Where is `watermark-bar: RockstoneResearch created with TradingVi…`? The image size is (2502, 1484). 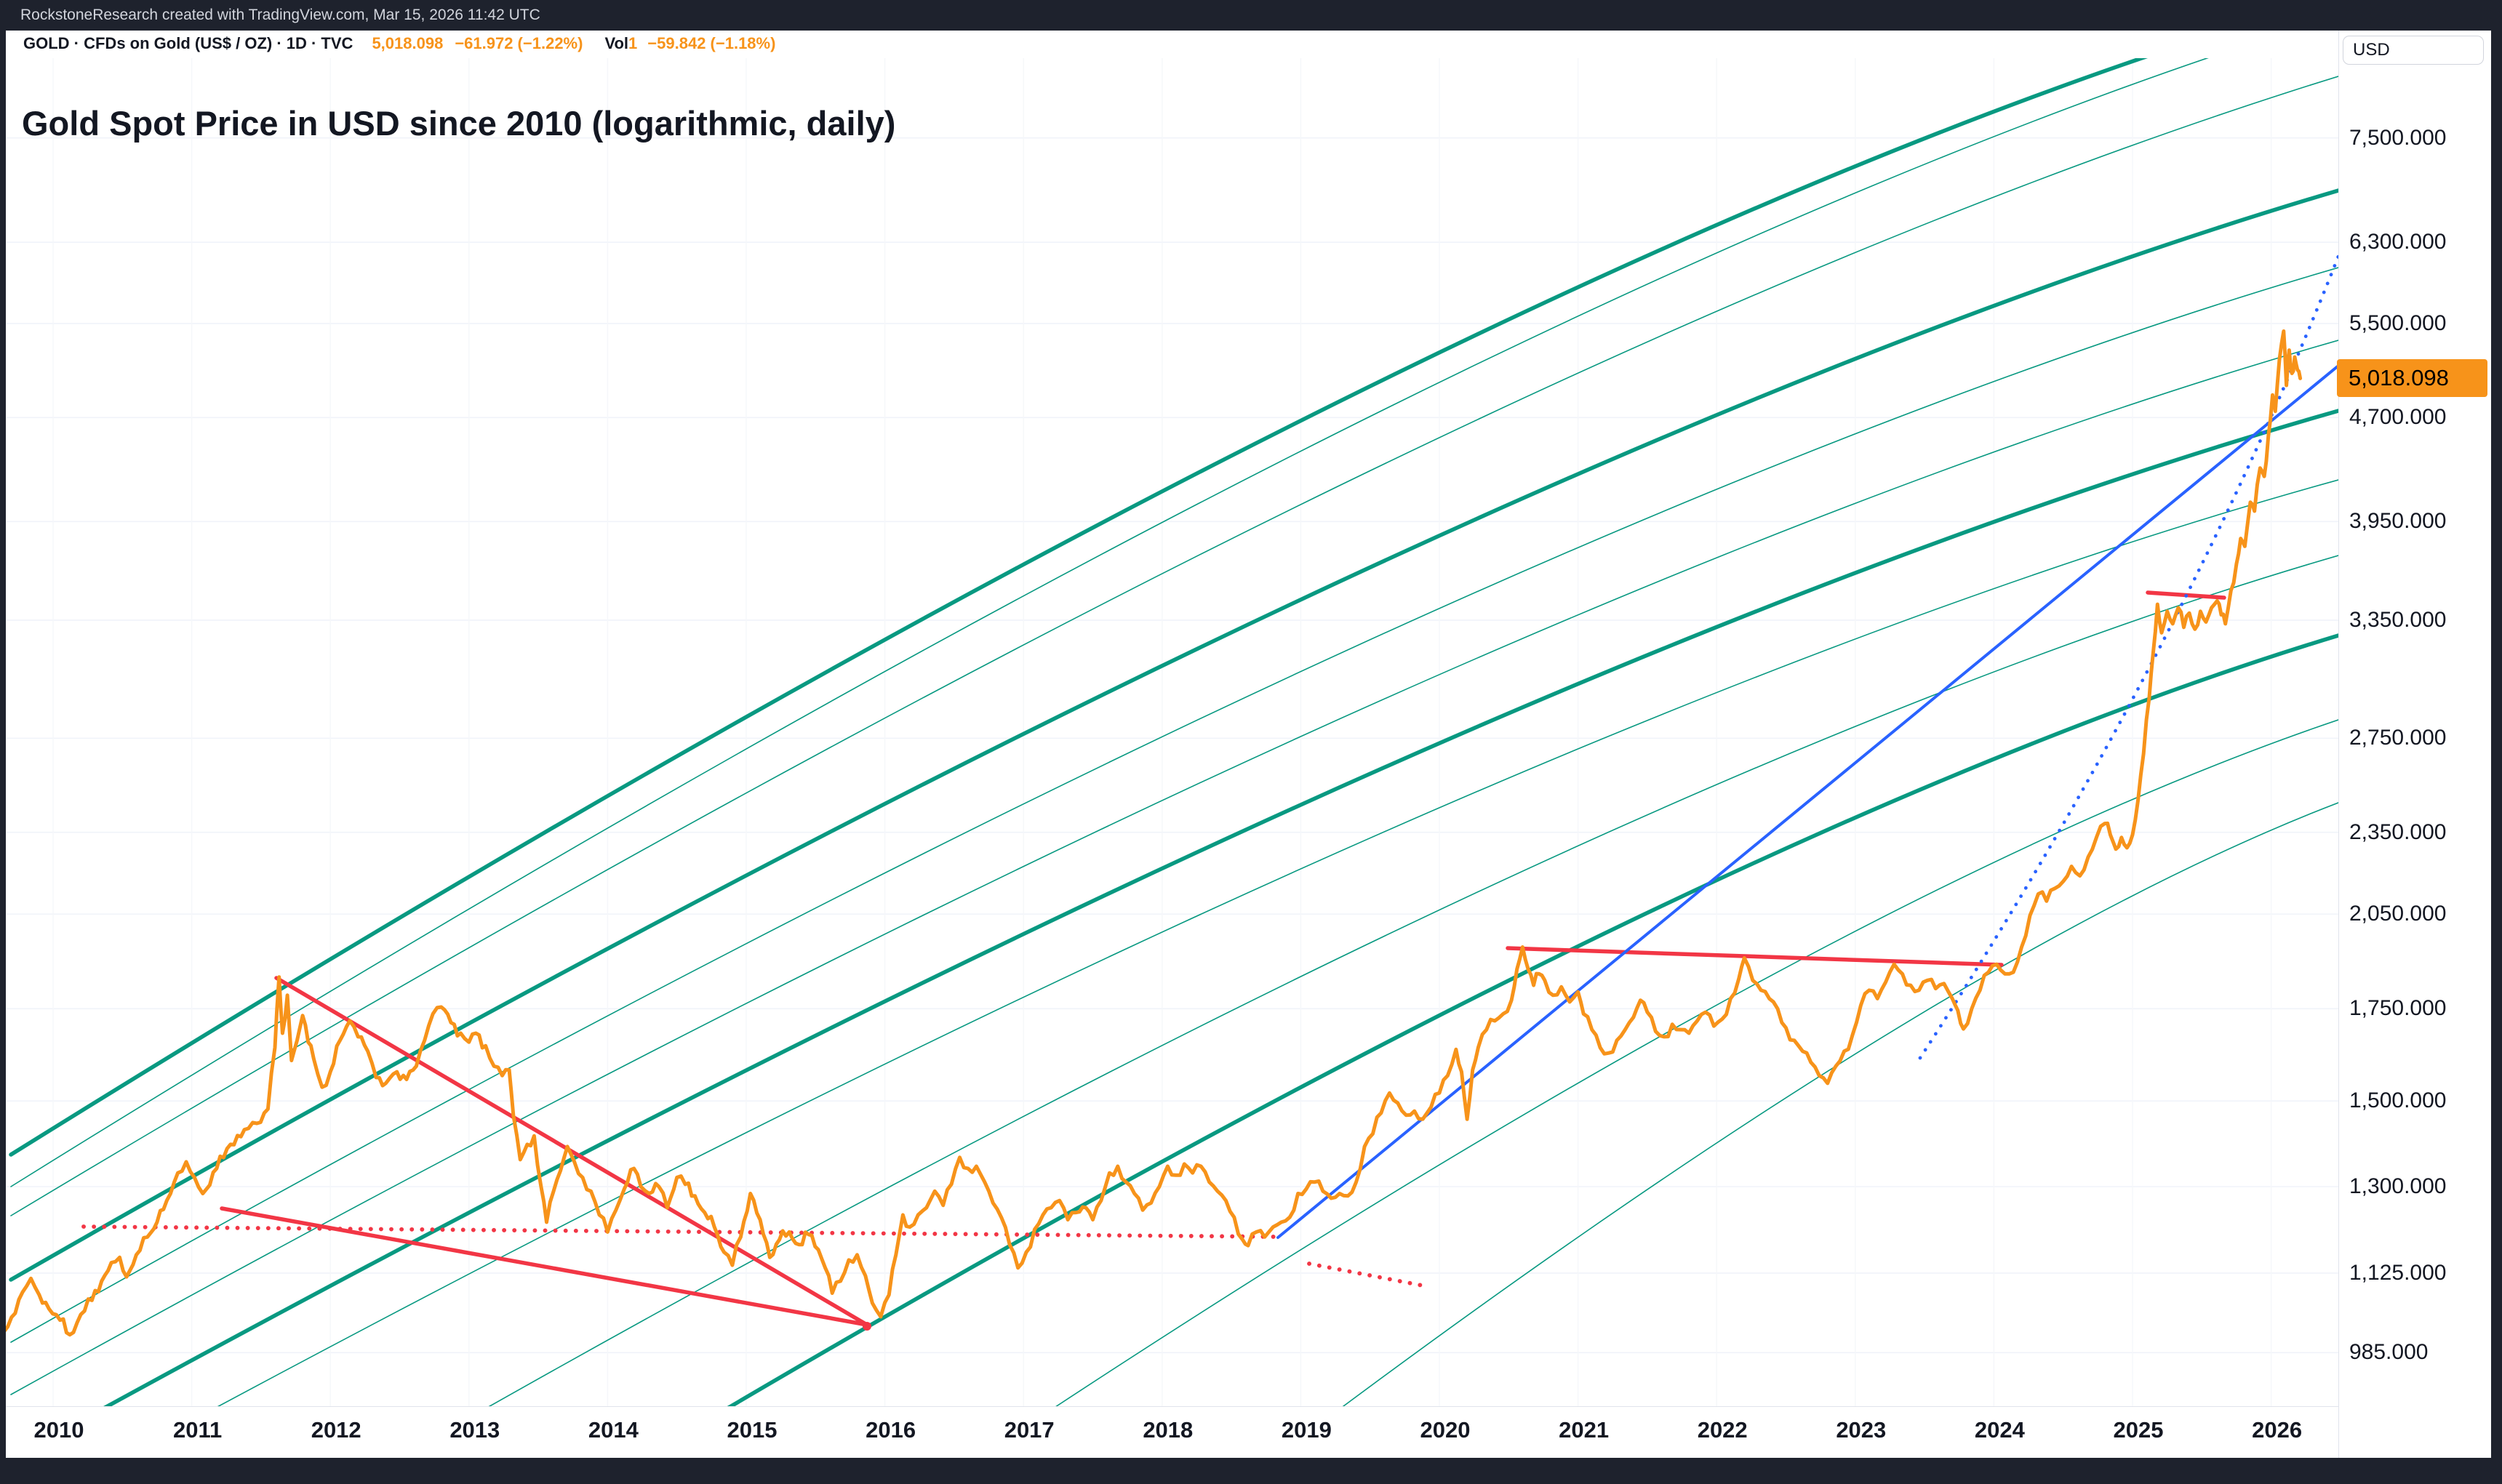
watermark-bar: RockstoneResearch created with TradingVi… is located at coordinates (1251, 15).